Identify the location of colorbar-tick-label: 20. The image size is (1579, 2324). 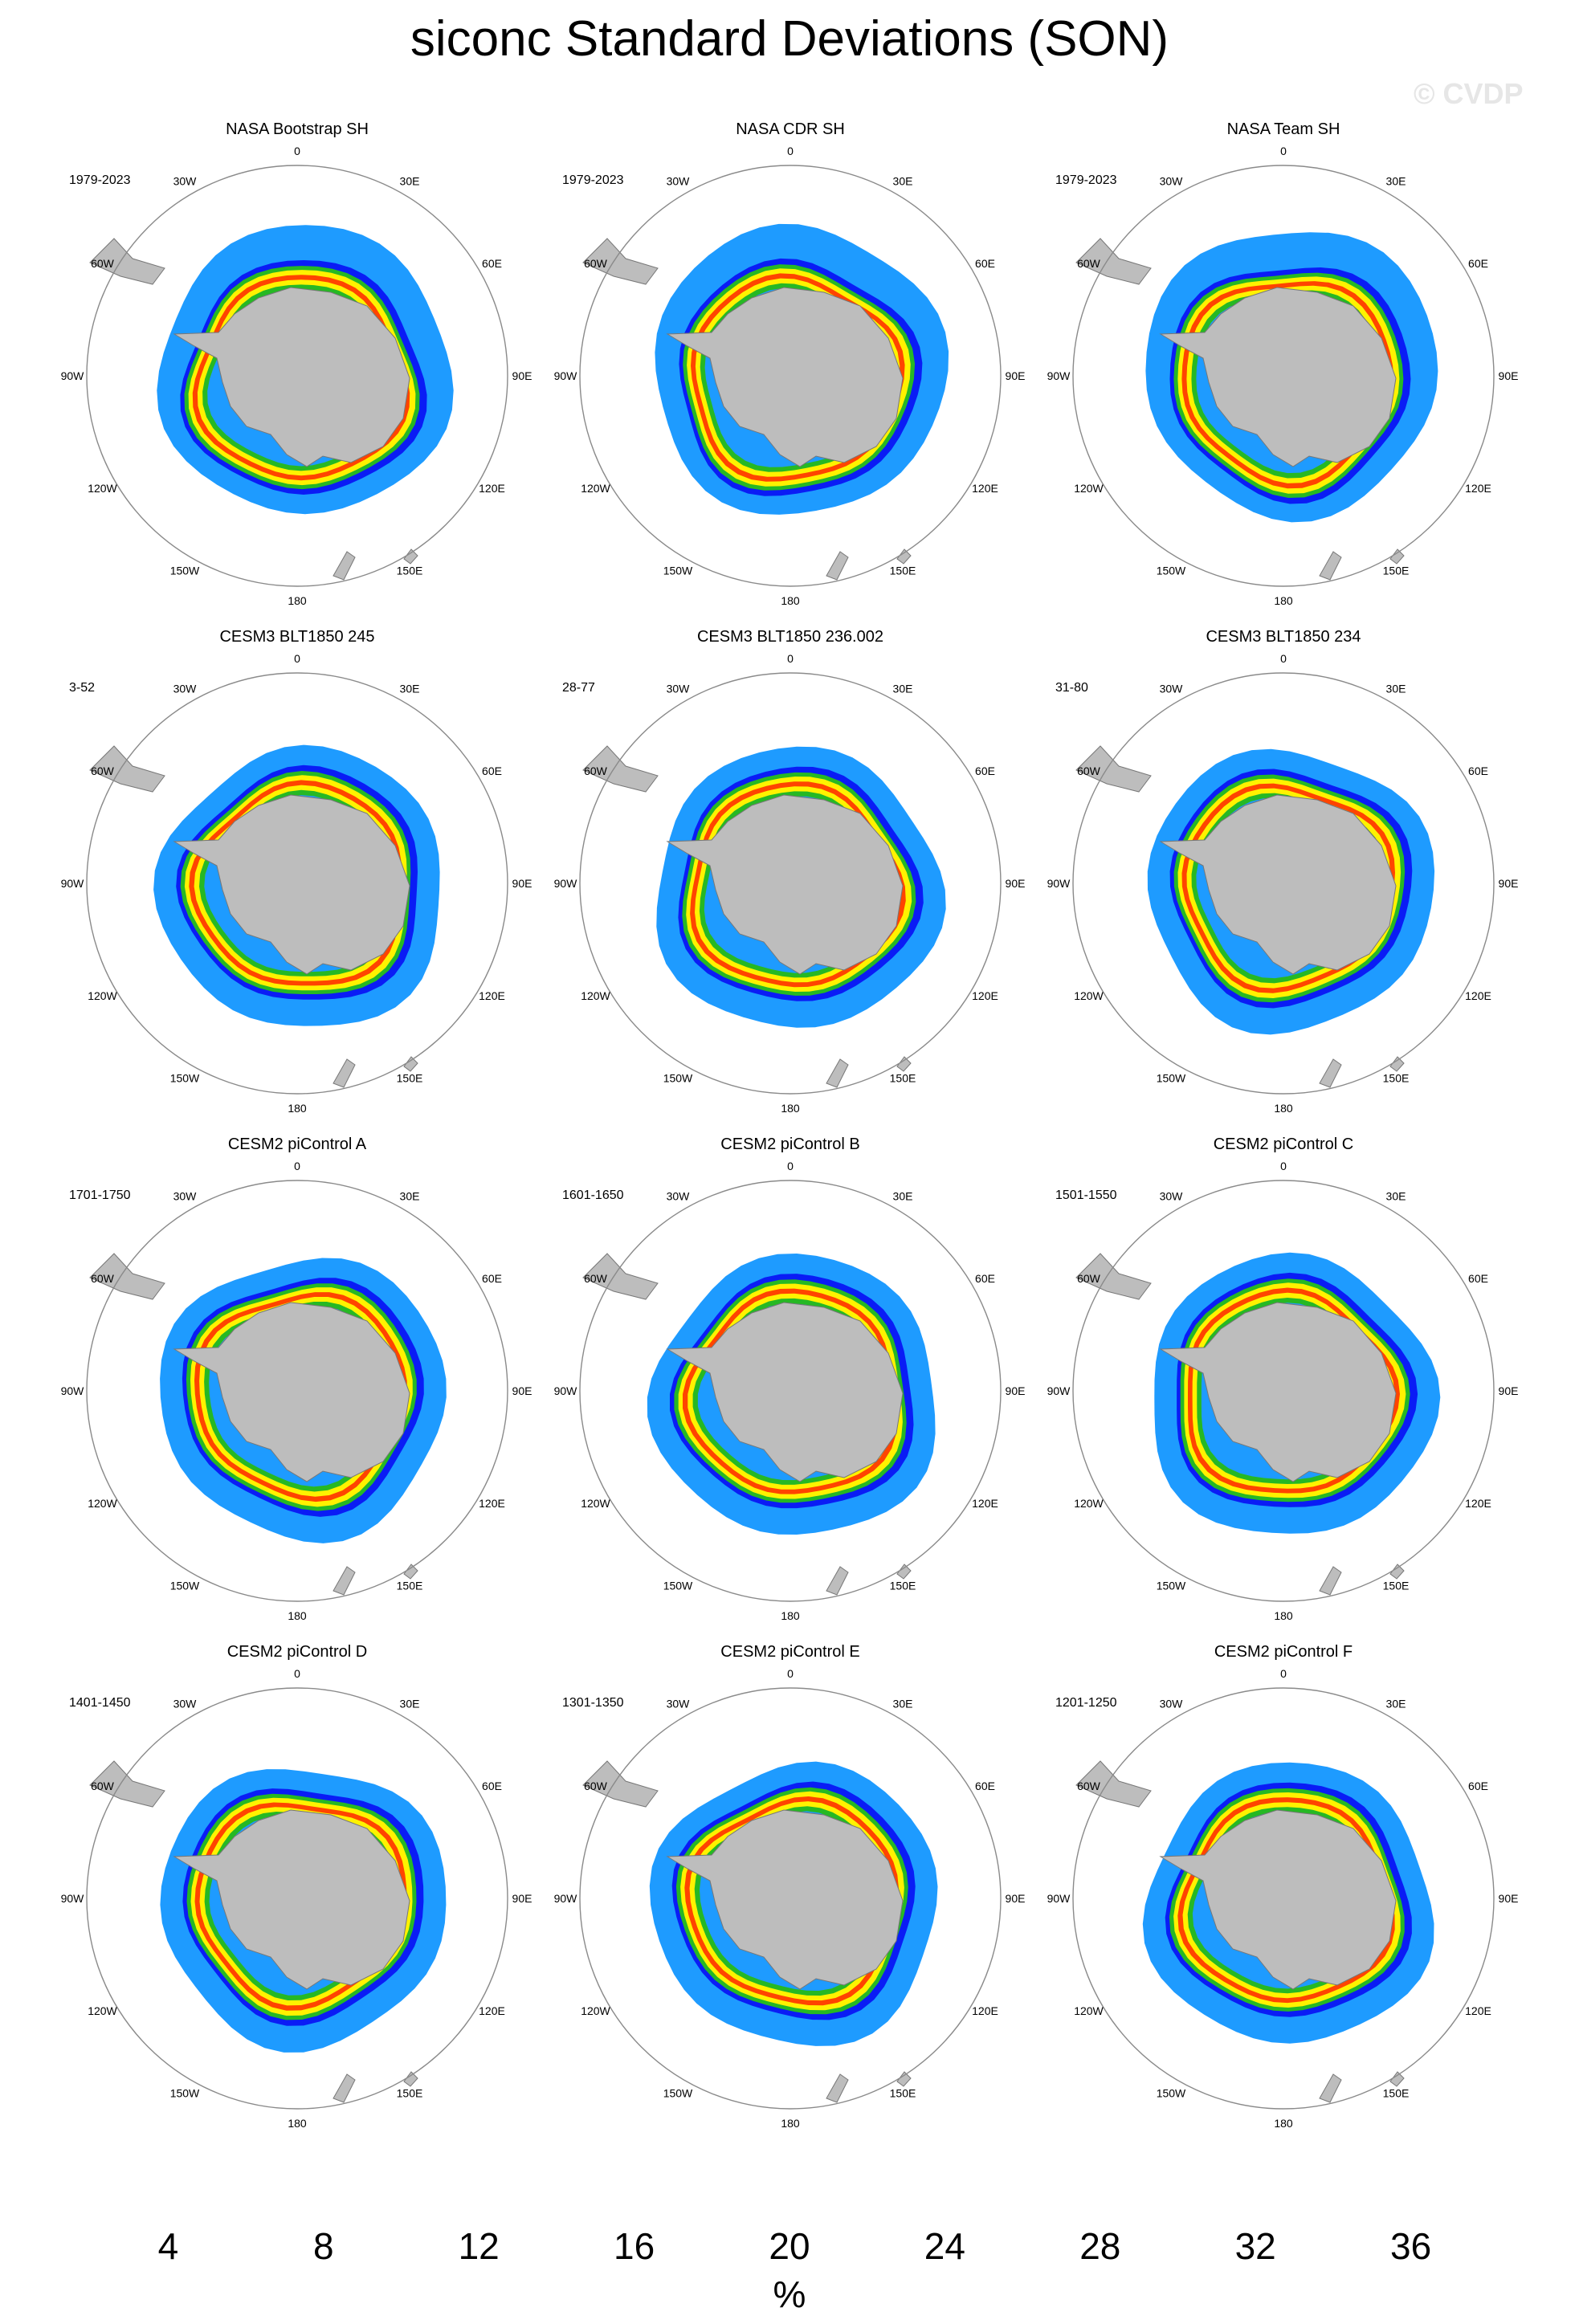
(789, 2246).